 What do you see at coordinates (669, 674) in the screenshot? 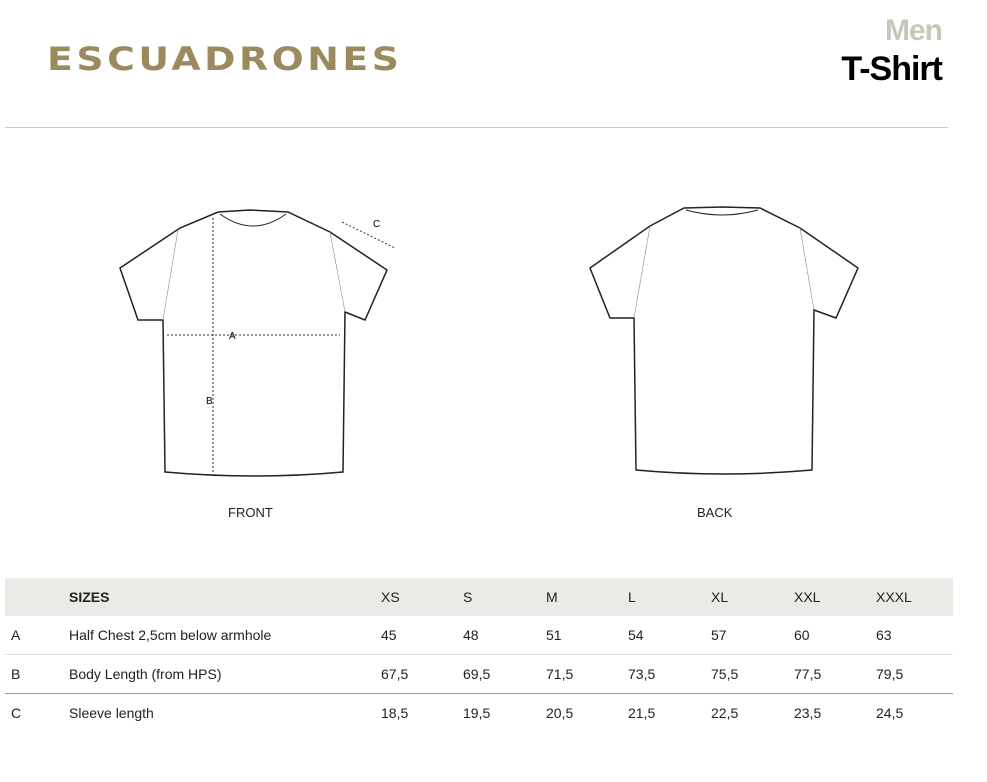
I see `cell: 73,5` at bounding box center [669, 674].